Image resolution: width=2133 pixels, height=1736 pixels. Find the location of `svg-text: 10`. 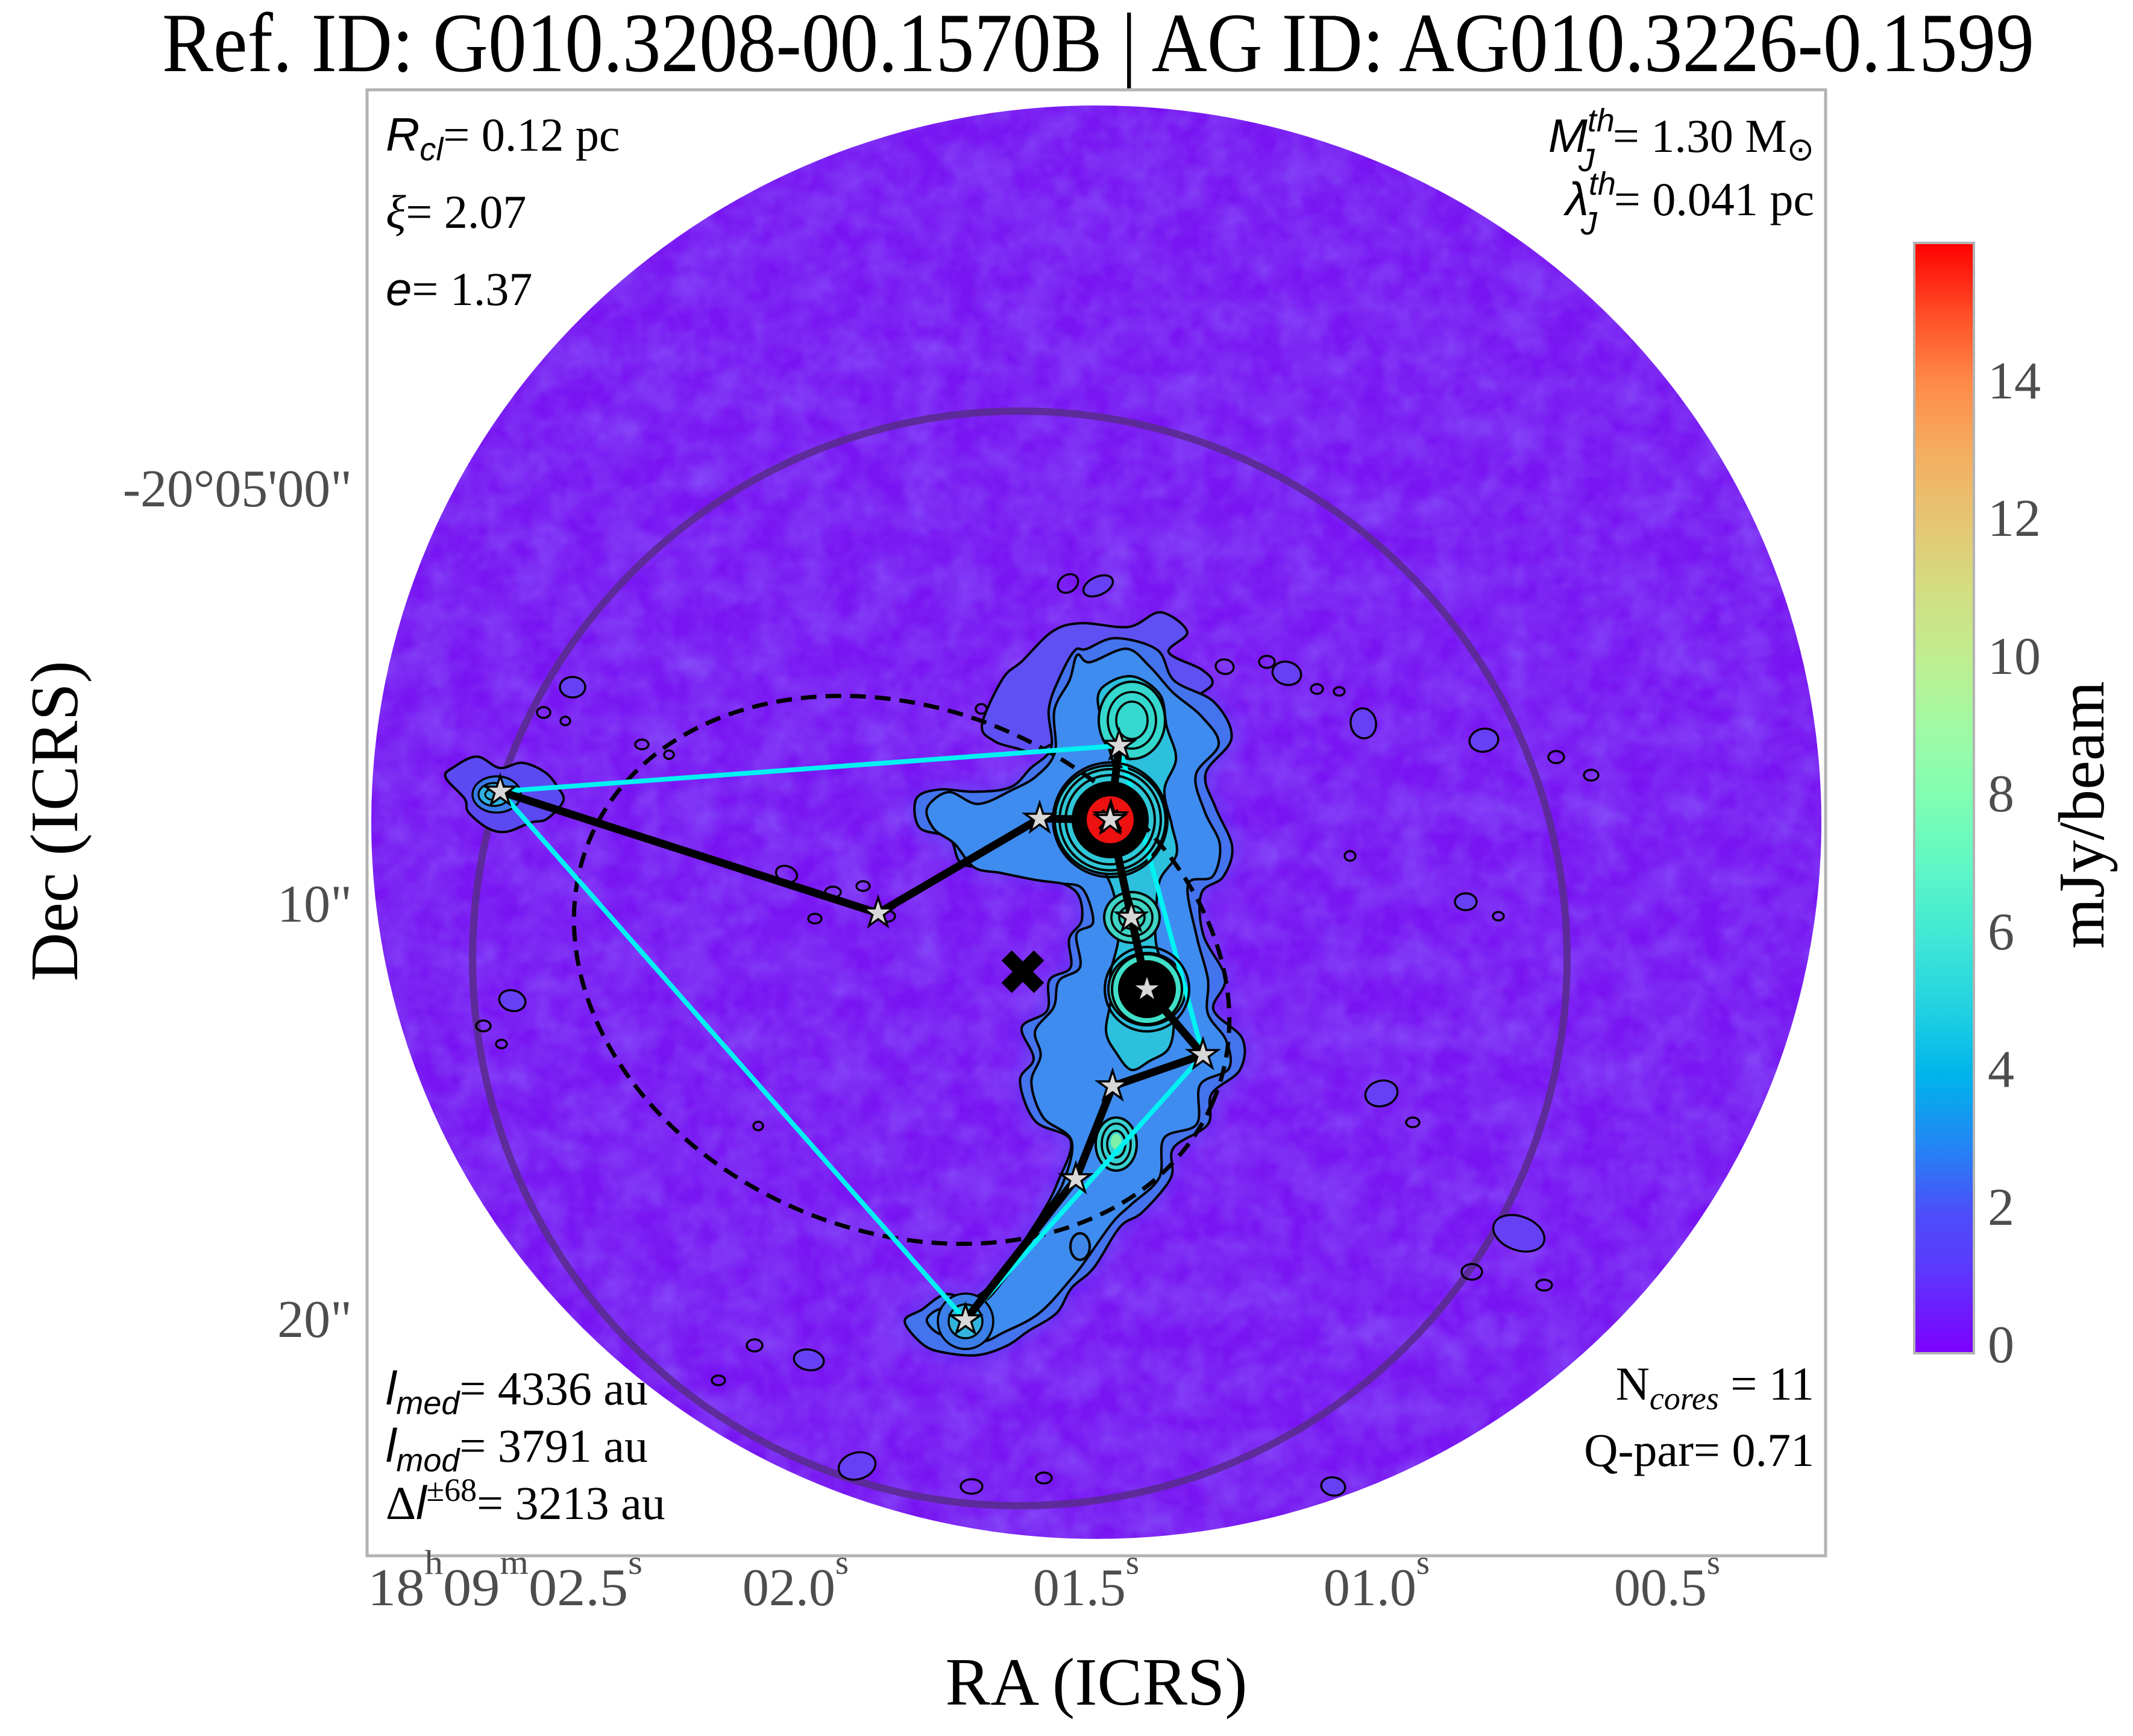

svg-text: 10 is located at coordinates (2014, 656).